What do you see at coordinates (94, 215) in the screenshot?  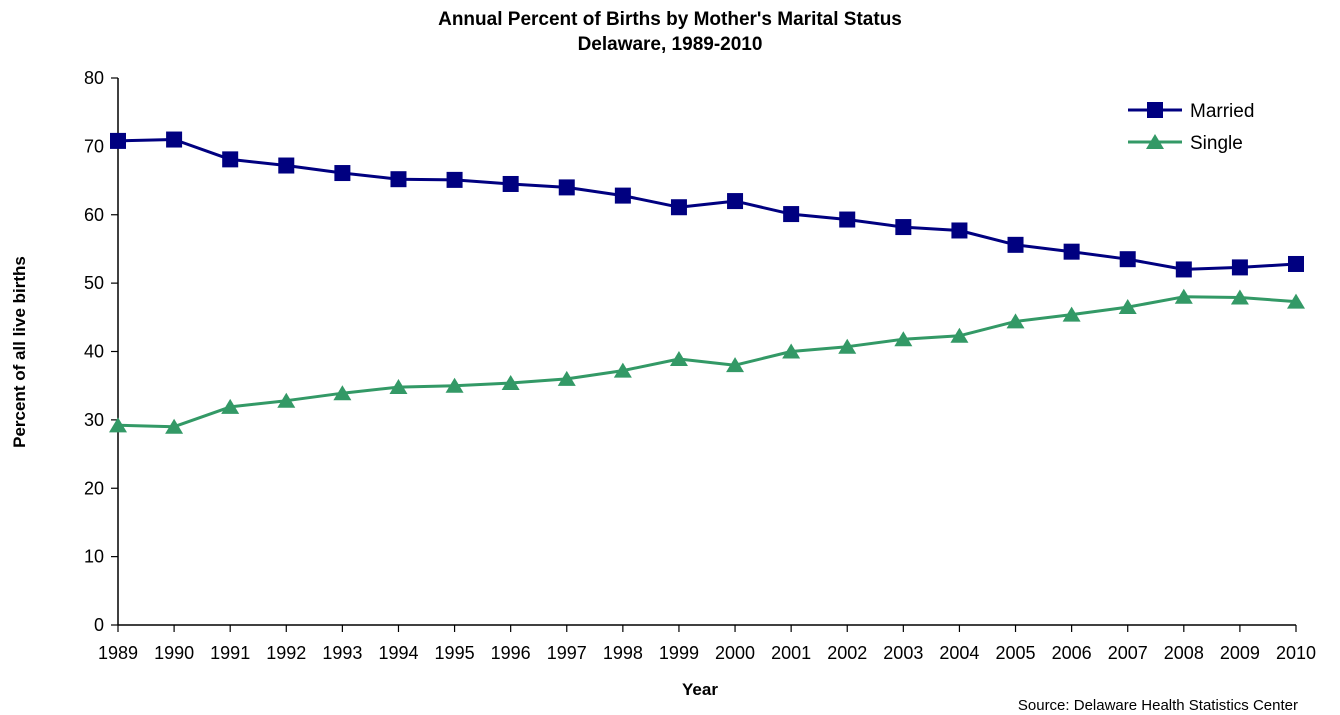 I see `y-tick-label: 60` at bounding box center [94, 215].